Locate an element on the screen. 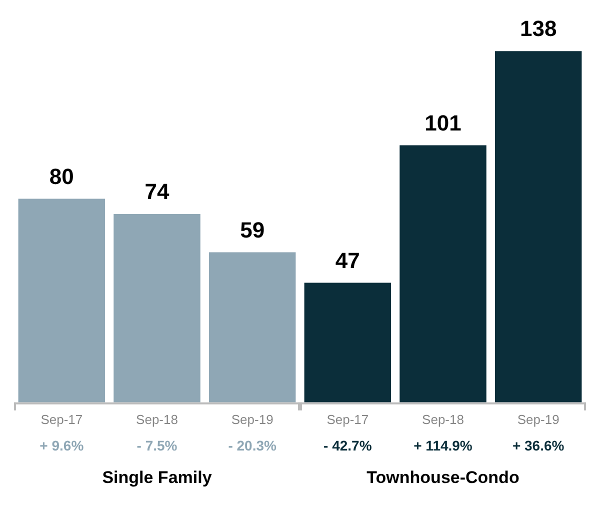  text: Single Family is located at coordinates (157, 478).